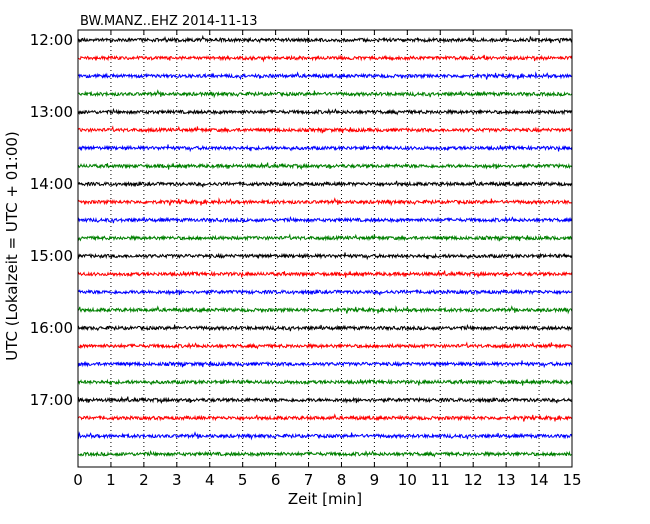 This screenshot has width=650, height=524. I want to click on y-tick-label: 12:00, so click(51, 40).